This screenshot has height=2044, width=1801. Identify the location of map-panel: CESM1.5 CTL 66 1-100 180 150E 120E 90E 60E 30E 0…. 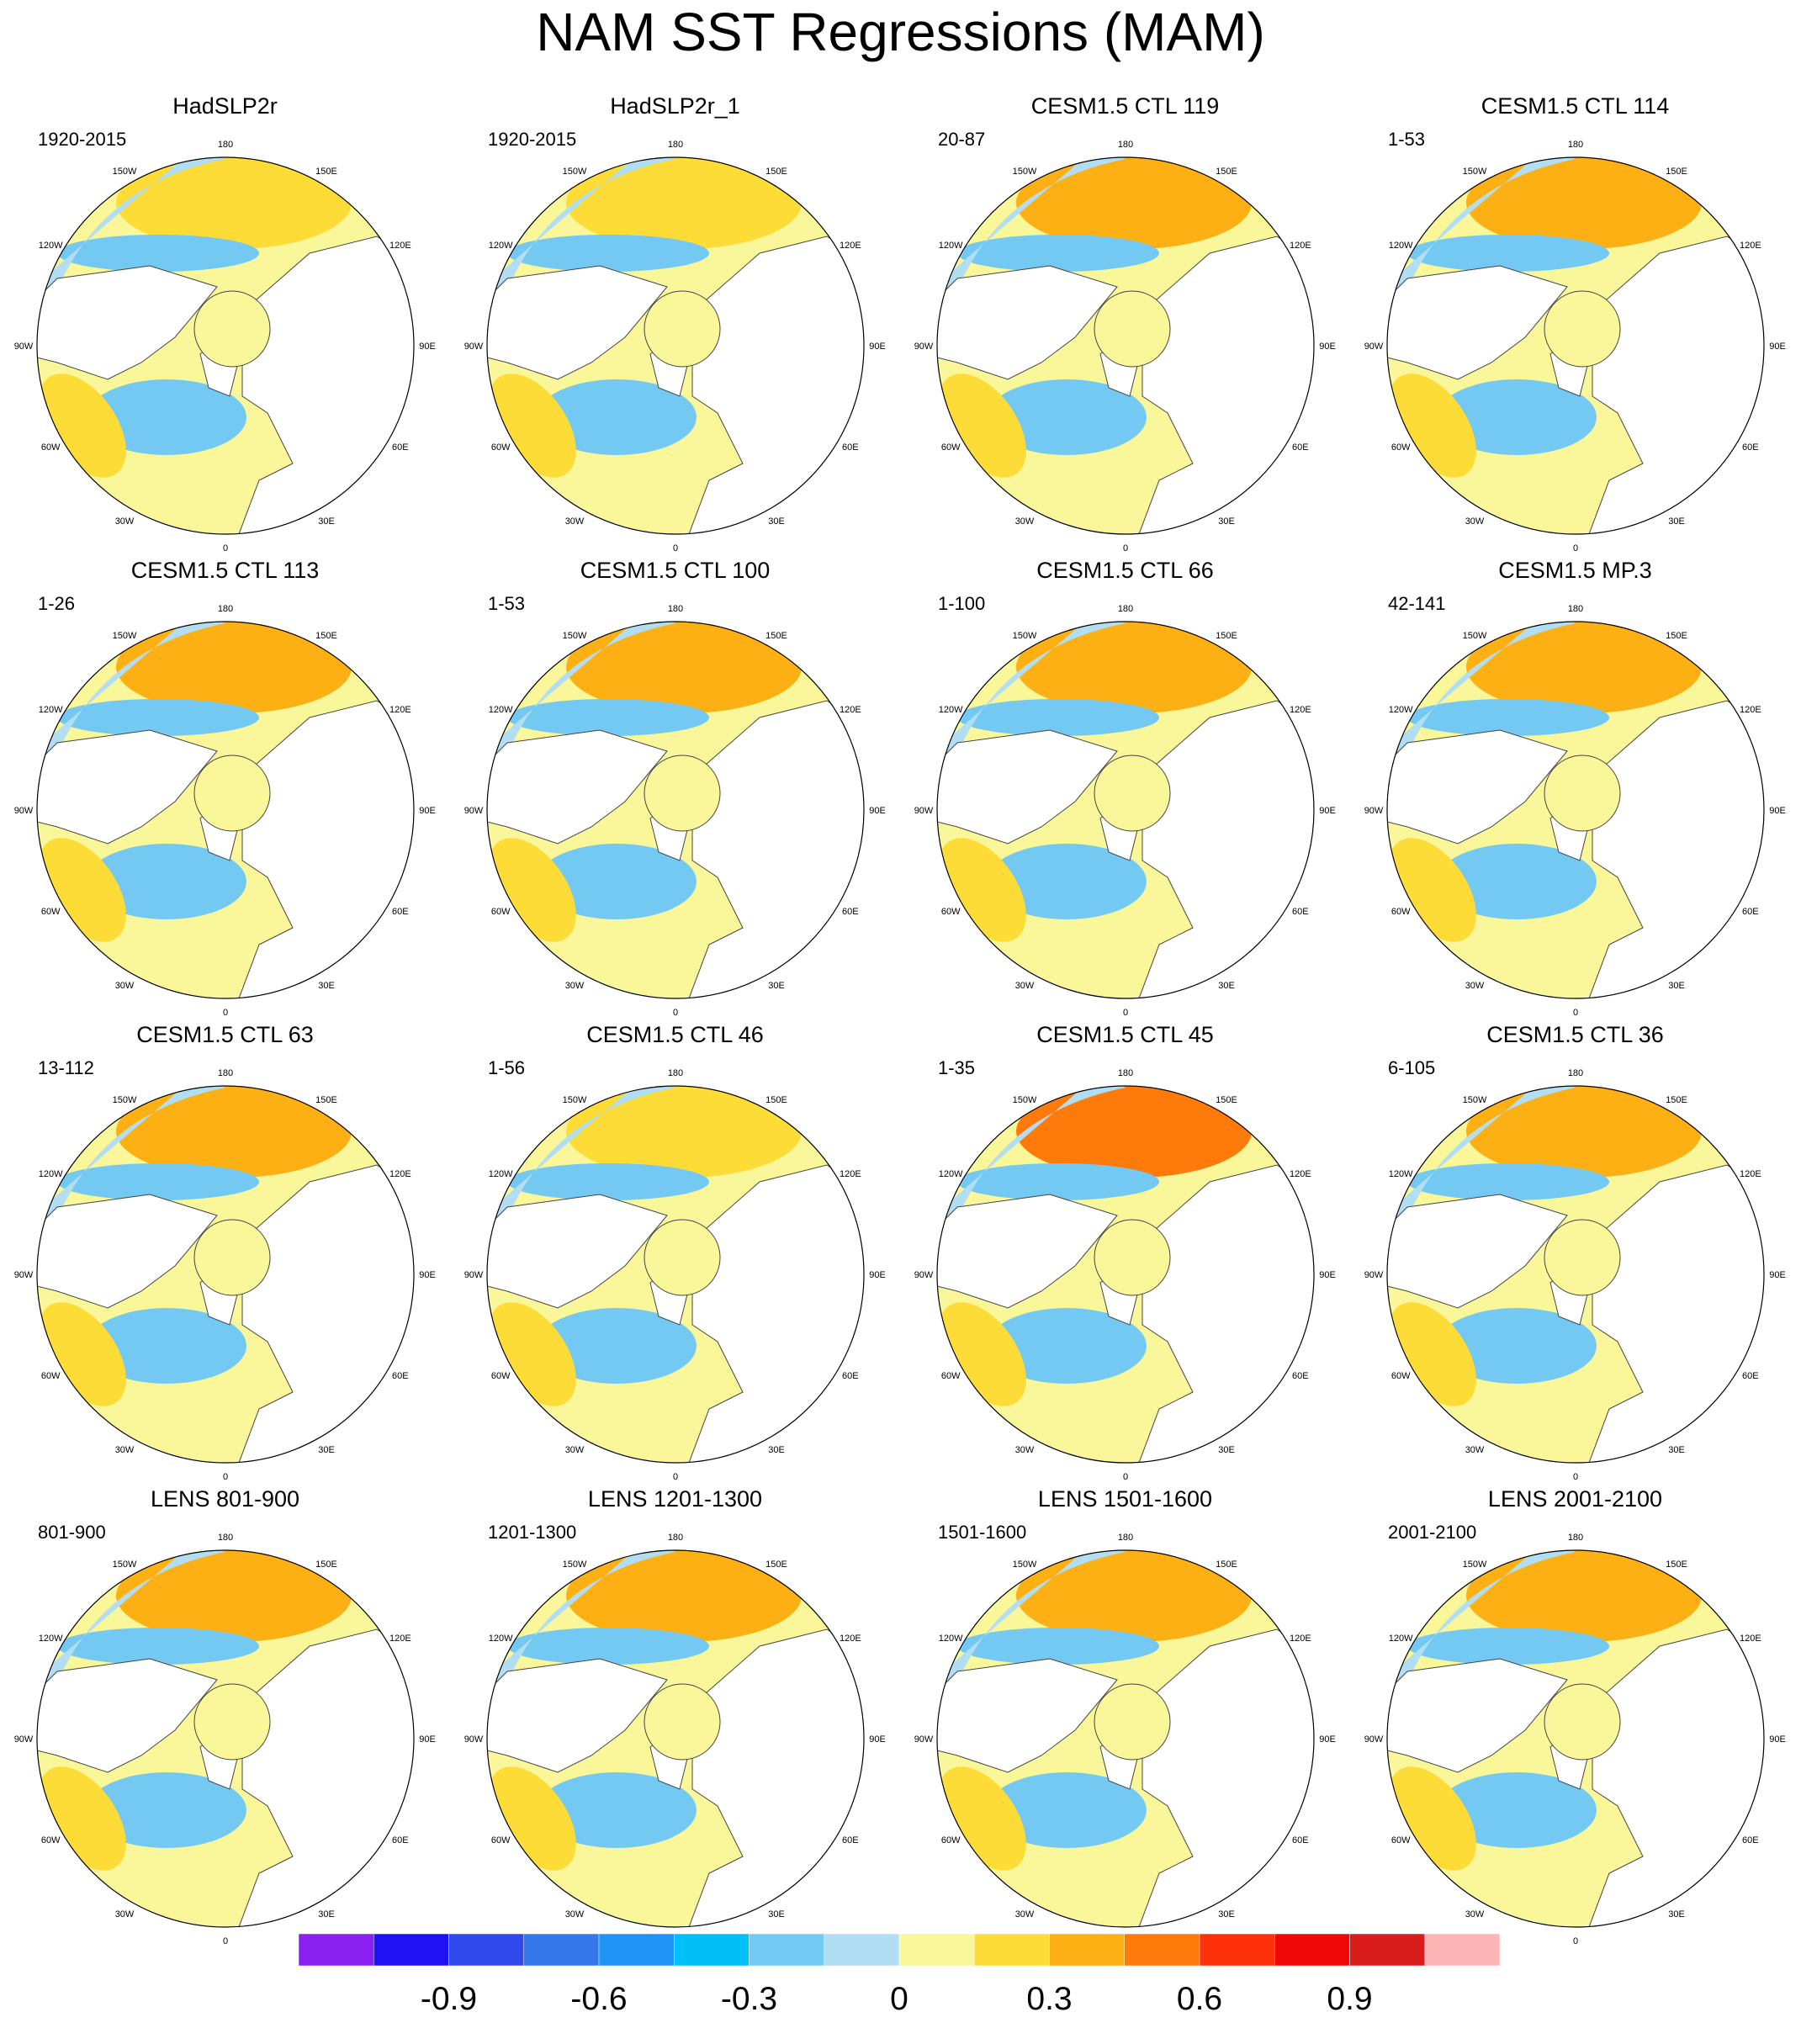
(1125, 791).